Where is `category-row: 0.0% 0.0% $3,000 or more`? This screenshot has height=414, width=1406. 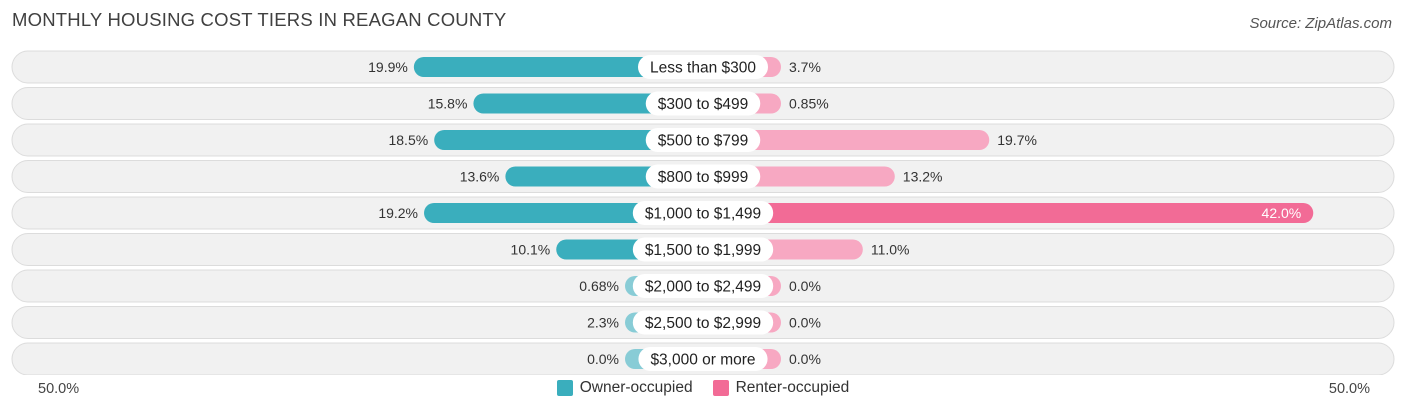
category-row: 0.0% 0.0% $3,000 or more is located at coordinates (703, 358).